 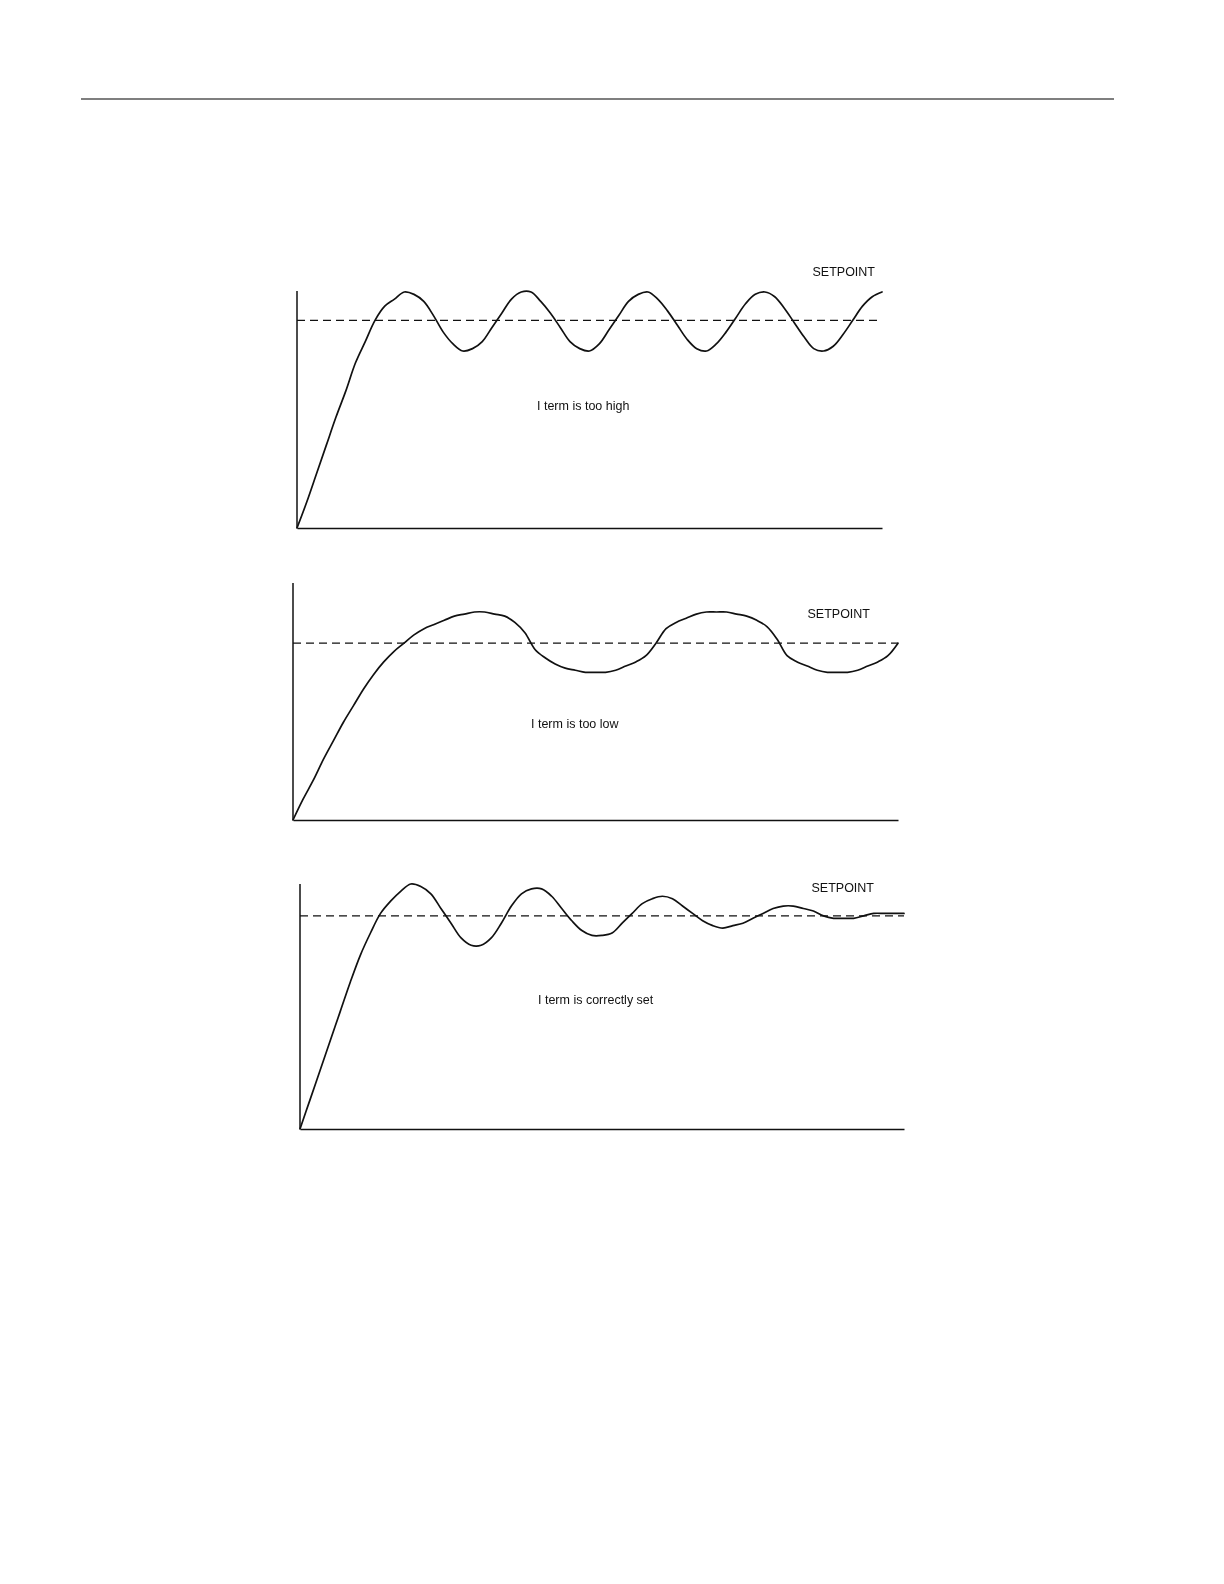 What do you see at coordinates (583, 406) in the screenshot?
I see `annotation: I term is too high` at bounding box center [583, 406].